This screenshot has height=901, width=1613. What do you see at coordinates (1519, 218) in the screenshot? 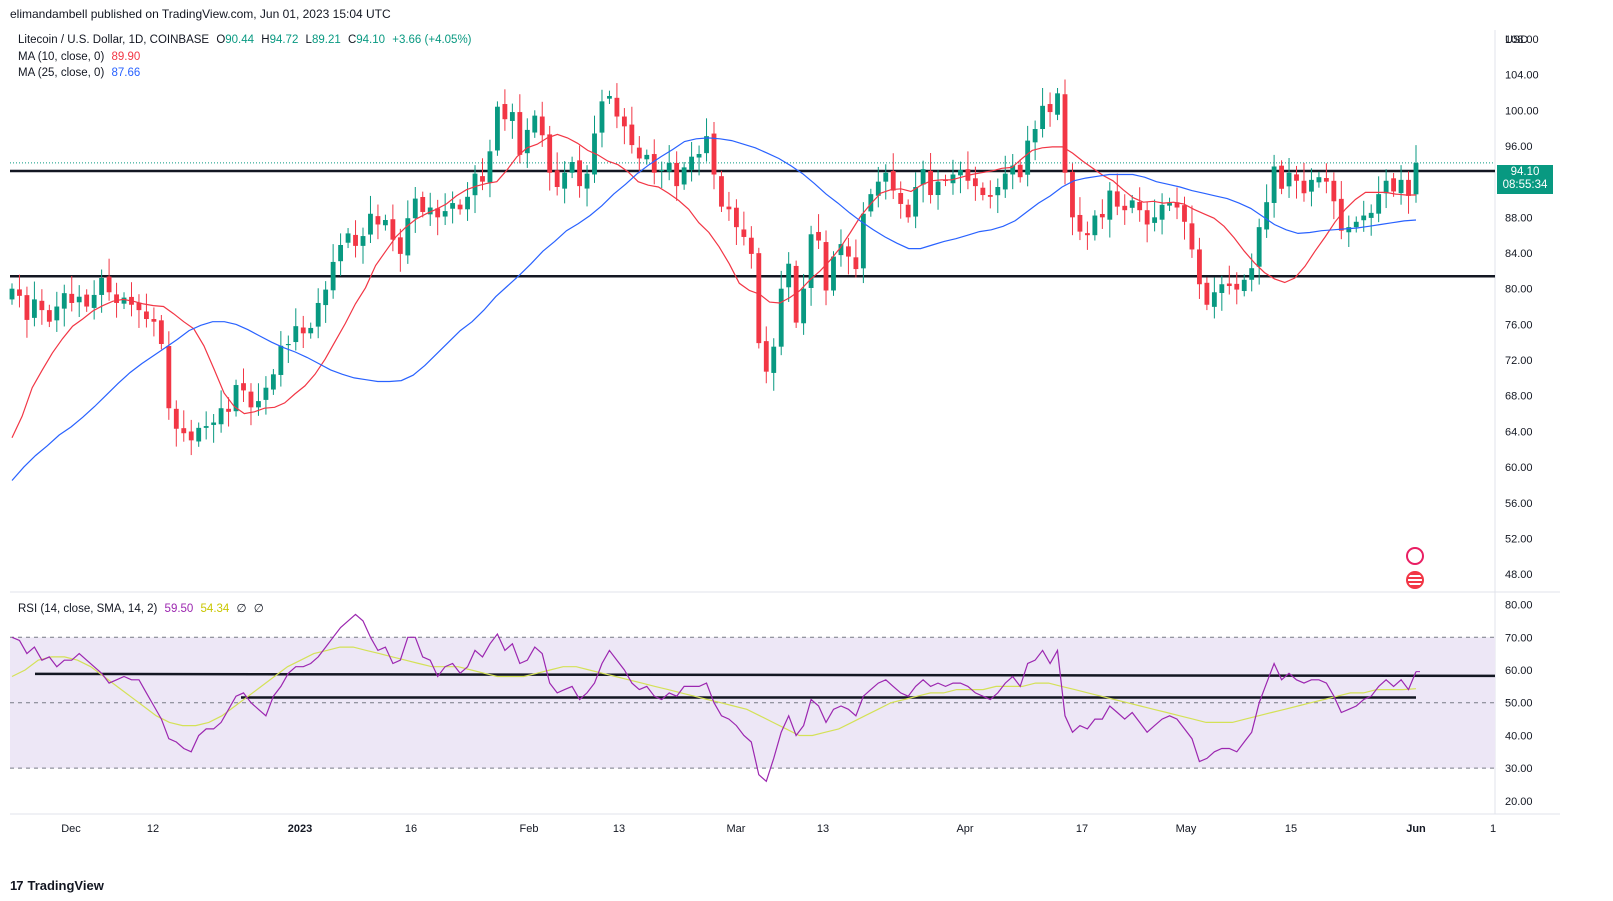
I see `price-tick-label: 88.00` at bounding box center [1519, 218].